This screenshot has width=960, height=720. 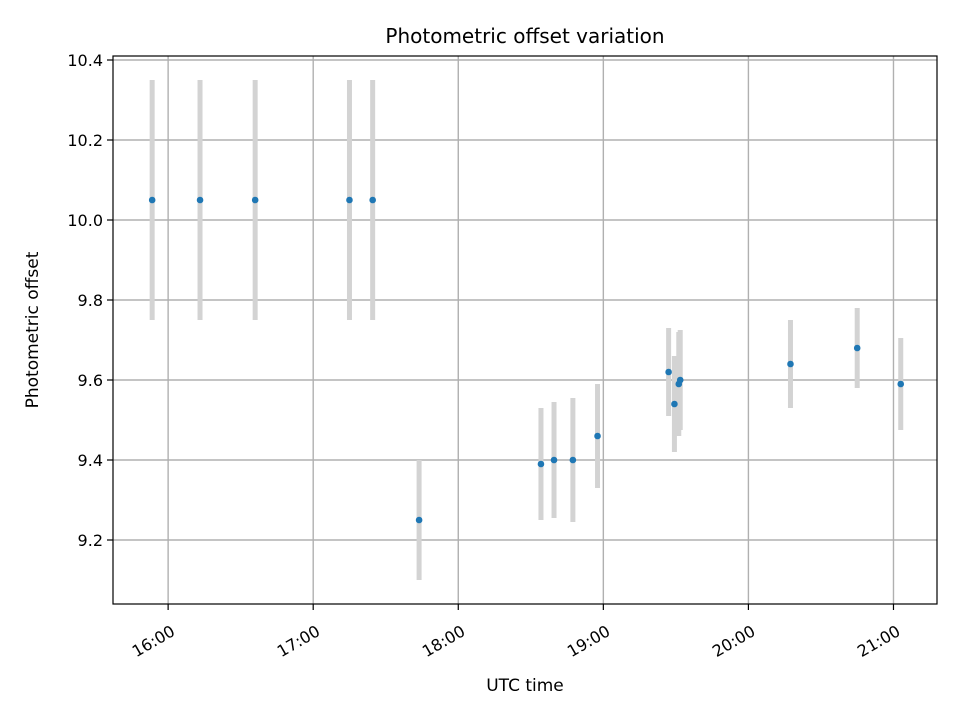 What do you see at coordinates (85, 60) in the screenshot?
I see `y-tick-label: 10.4` at bounding box center [85, 60].